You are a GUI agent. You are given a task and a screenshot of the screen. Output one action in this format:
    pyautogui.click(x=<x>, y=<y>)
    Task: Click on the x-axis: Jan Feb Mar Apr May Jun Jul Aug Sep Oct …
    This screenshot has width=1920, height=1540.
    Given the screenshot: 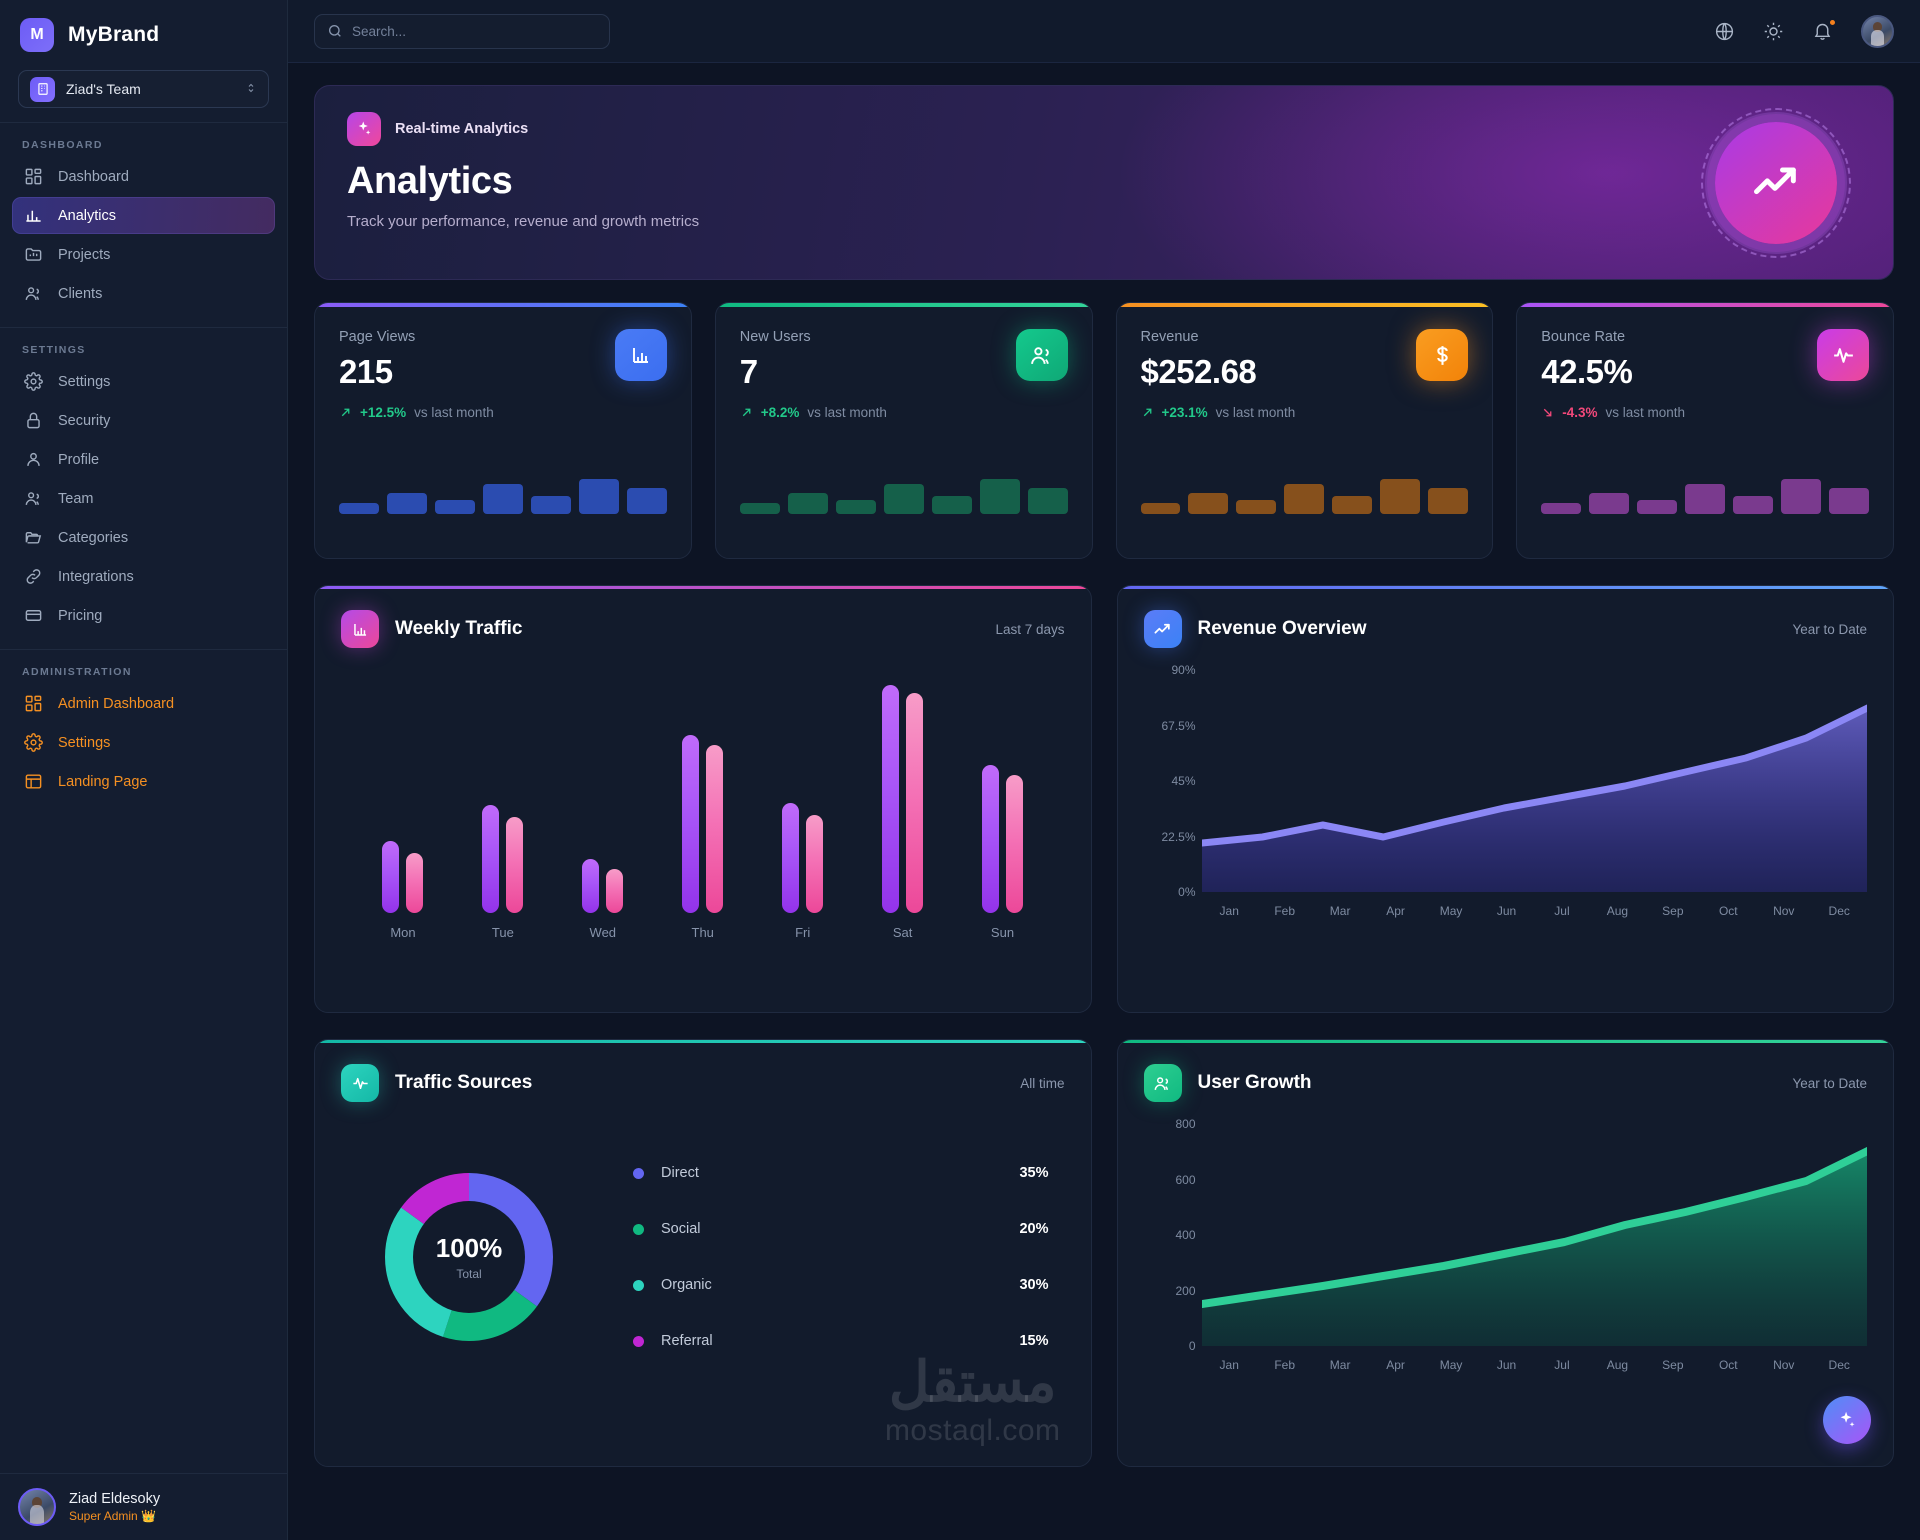 What is the action you would take?
    pyautogui.click(x=1535, y=1365)
    